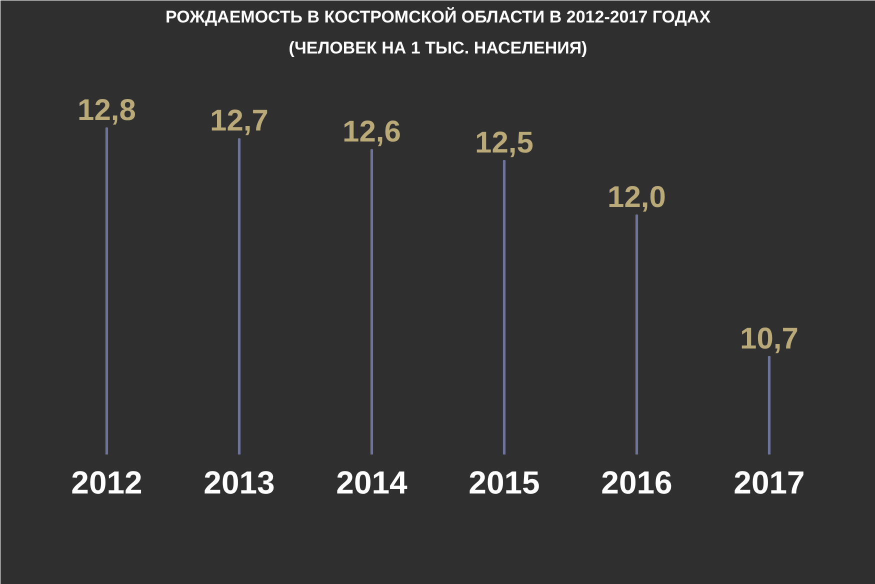  I want to click on data-label: 12,0, so click(637, 197).